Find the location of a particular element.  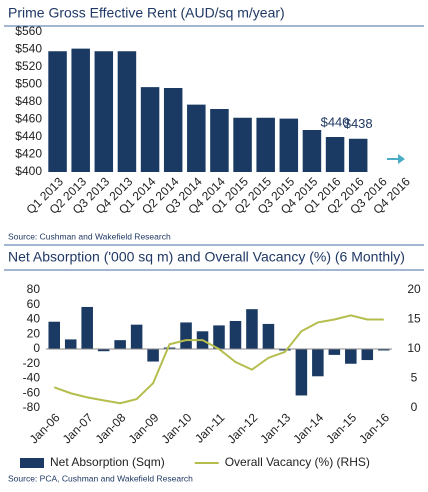

x-tick-label: Jan-12 is located at coordinates (242, 428).